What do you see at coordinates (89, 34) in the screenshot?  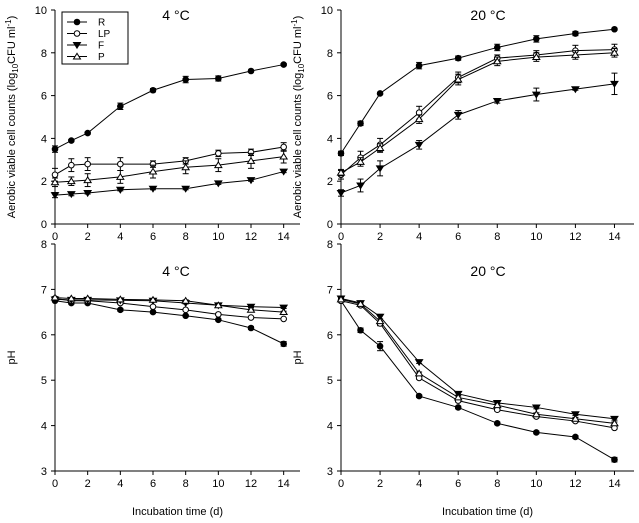 I see `legend-entry-lp: LP` at bounding box center [89, 34].